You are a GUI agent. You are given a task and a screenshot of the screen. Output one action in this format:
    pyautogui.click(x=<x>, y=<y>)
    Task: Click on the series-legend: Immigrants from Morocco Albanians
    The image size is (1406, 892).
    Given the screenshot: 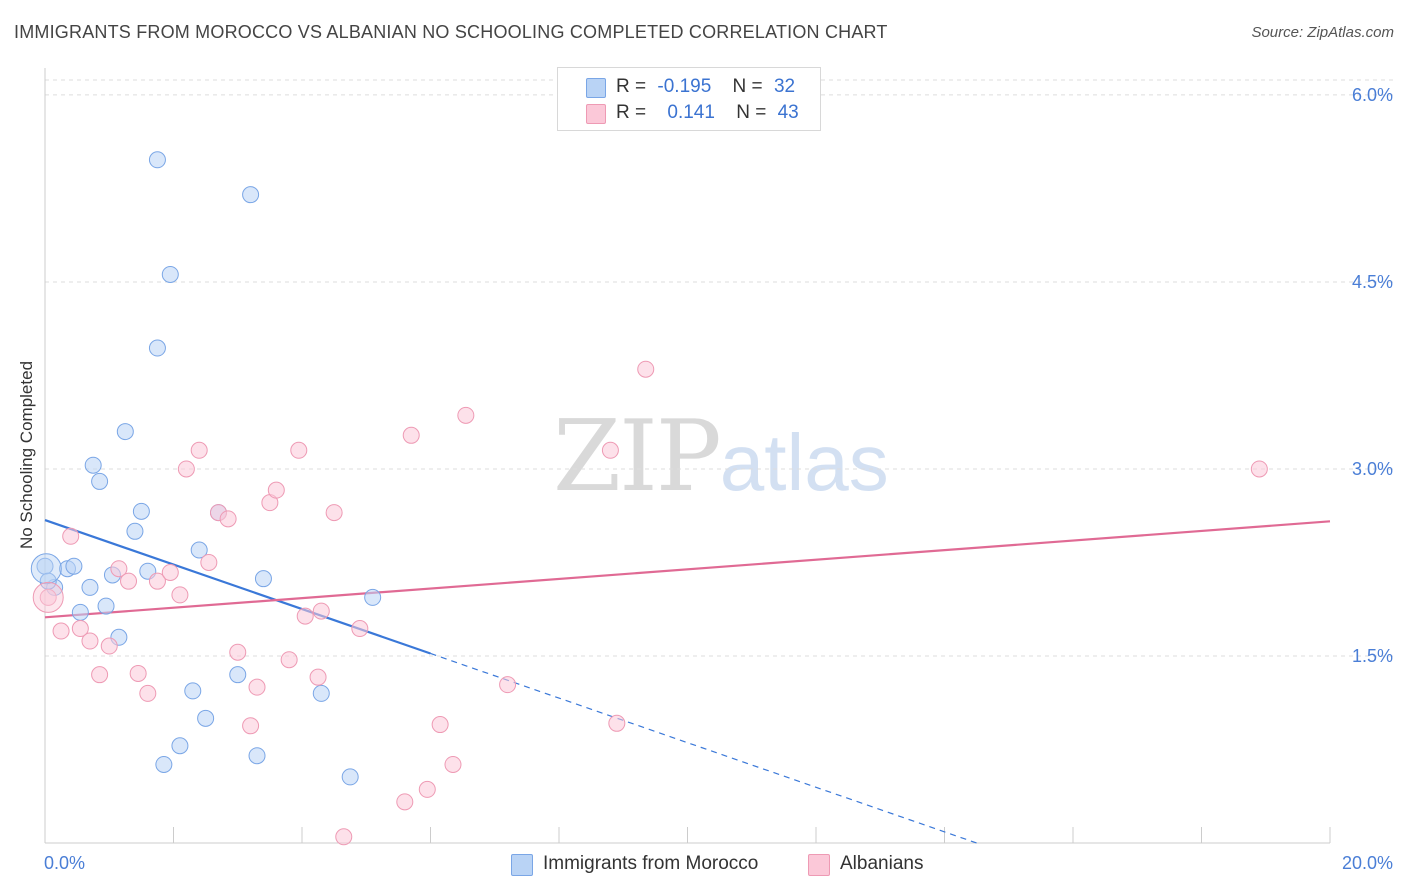 What is the action you would take?
    pyautogui.click(x=703, y=865)
    